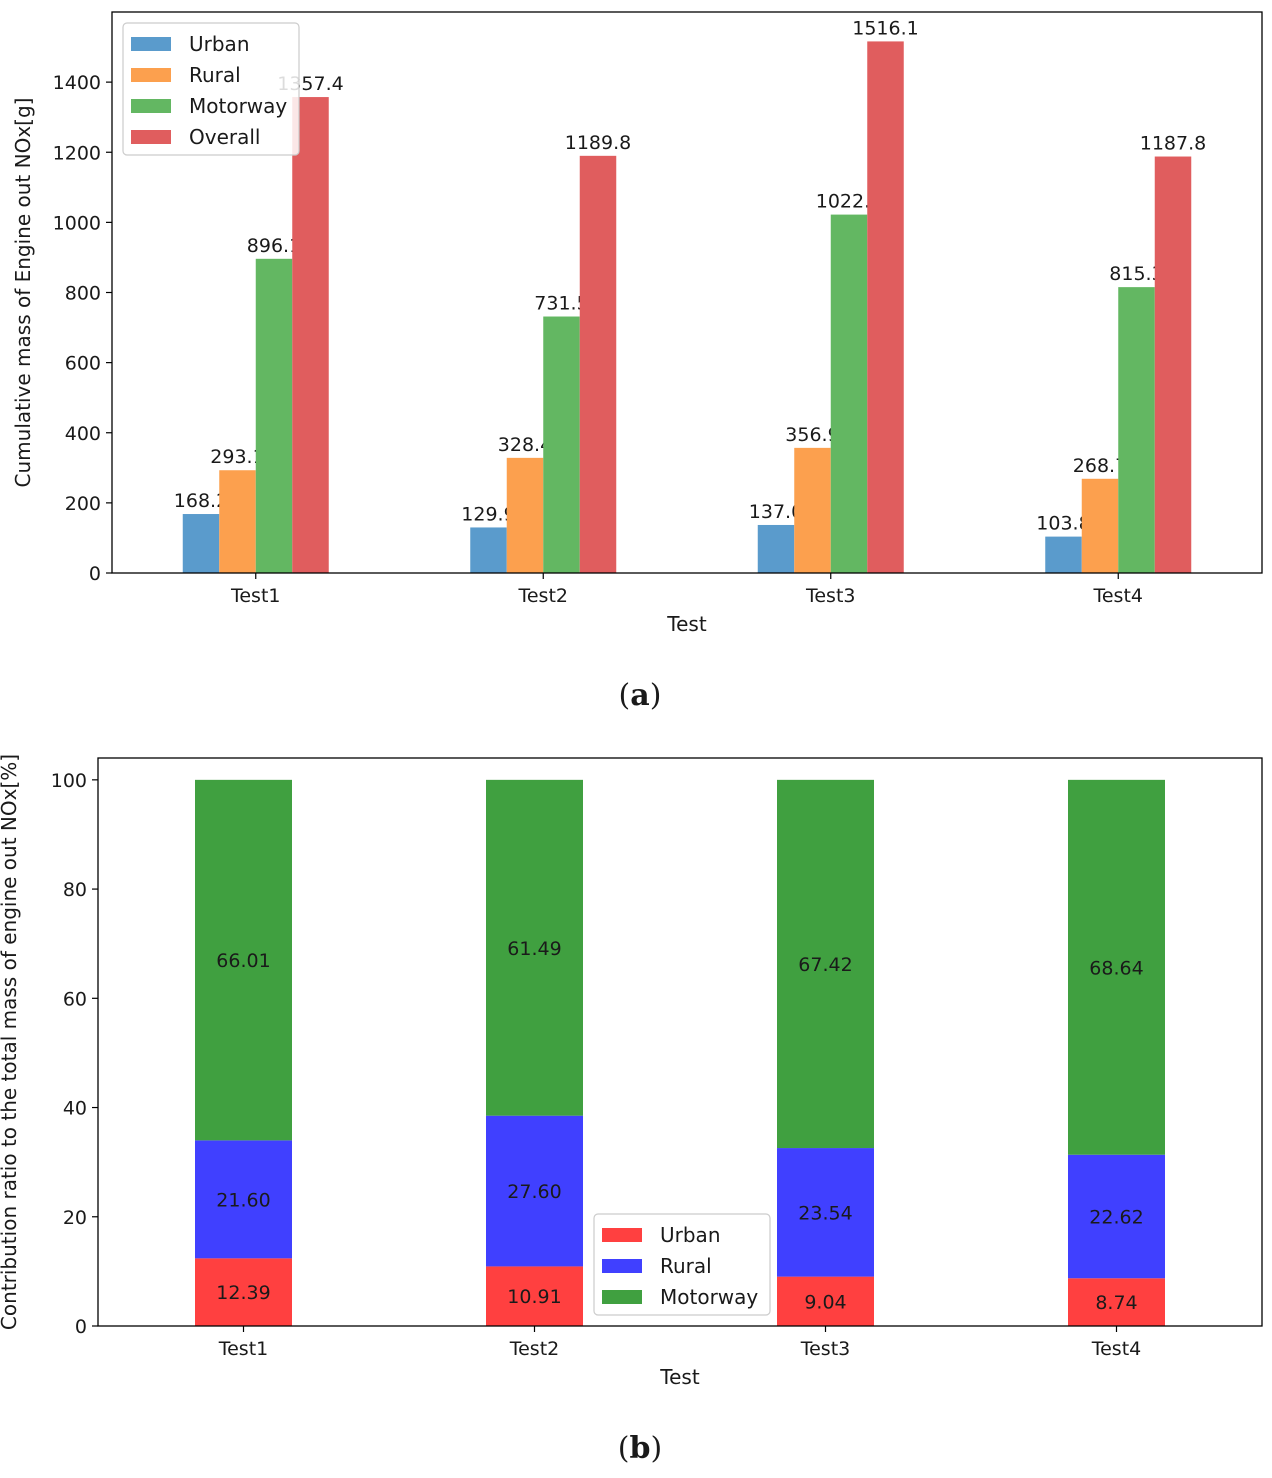 The width and height of the screenshot is (1272, 1478). Describe the element at coordinates (238, 106) in the screenshot. I see `legend-label-motorway: Motorway` at that location.